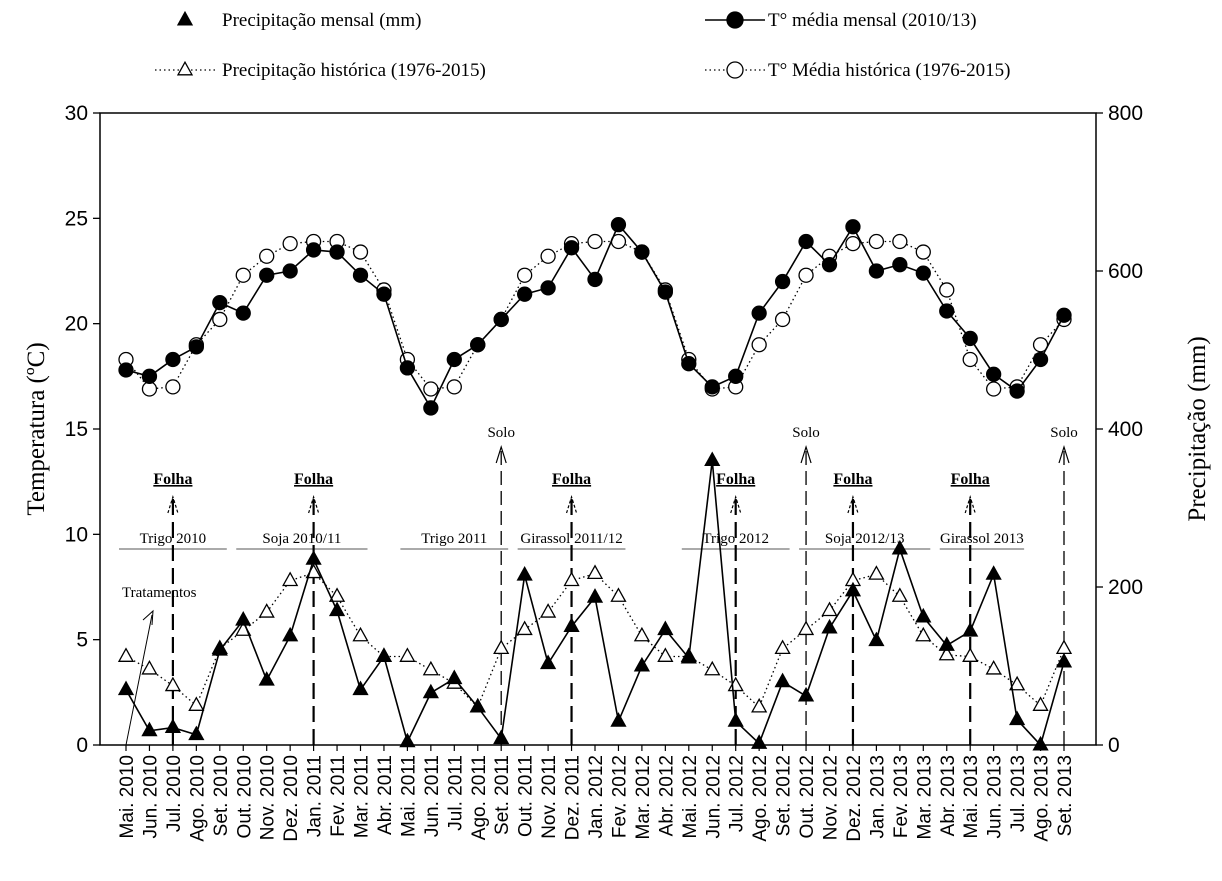 Image resolution: width=1222 pixels, height=881 pixels. Describe the element at coordinates (82, 745) in the screenshot. I see `left-tick-label: 0` at that location.